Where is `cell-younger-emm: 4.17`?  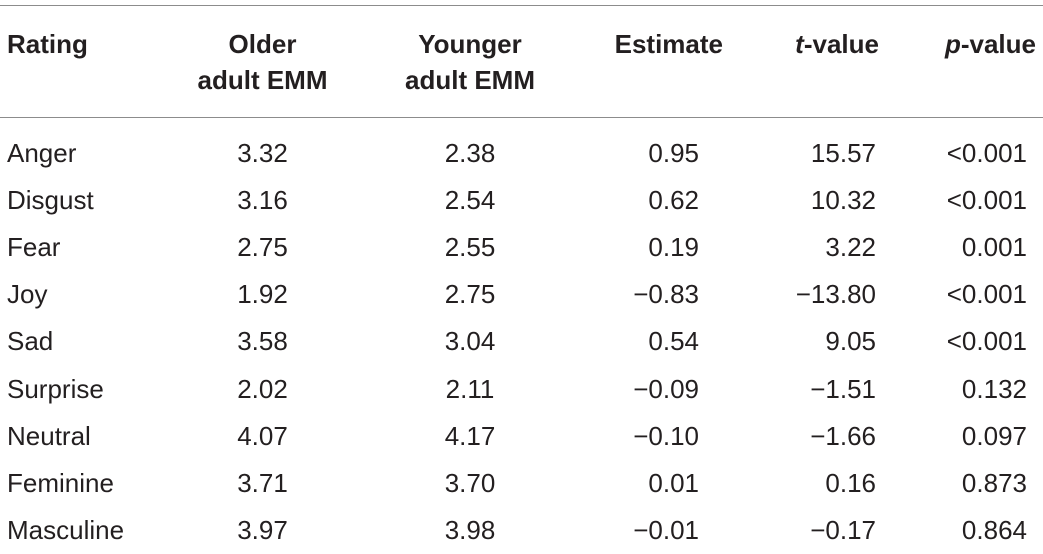 cell-younger-emm: 4.17 is located at coordinates (470, 436).